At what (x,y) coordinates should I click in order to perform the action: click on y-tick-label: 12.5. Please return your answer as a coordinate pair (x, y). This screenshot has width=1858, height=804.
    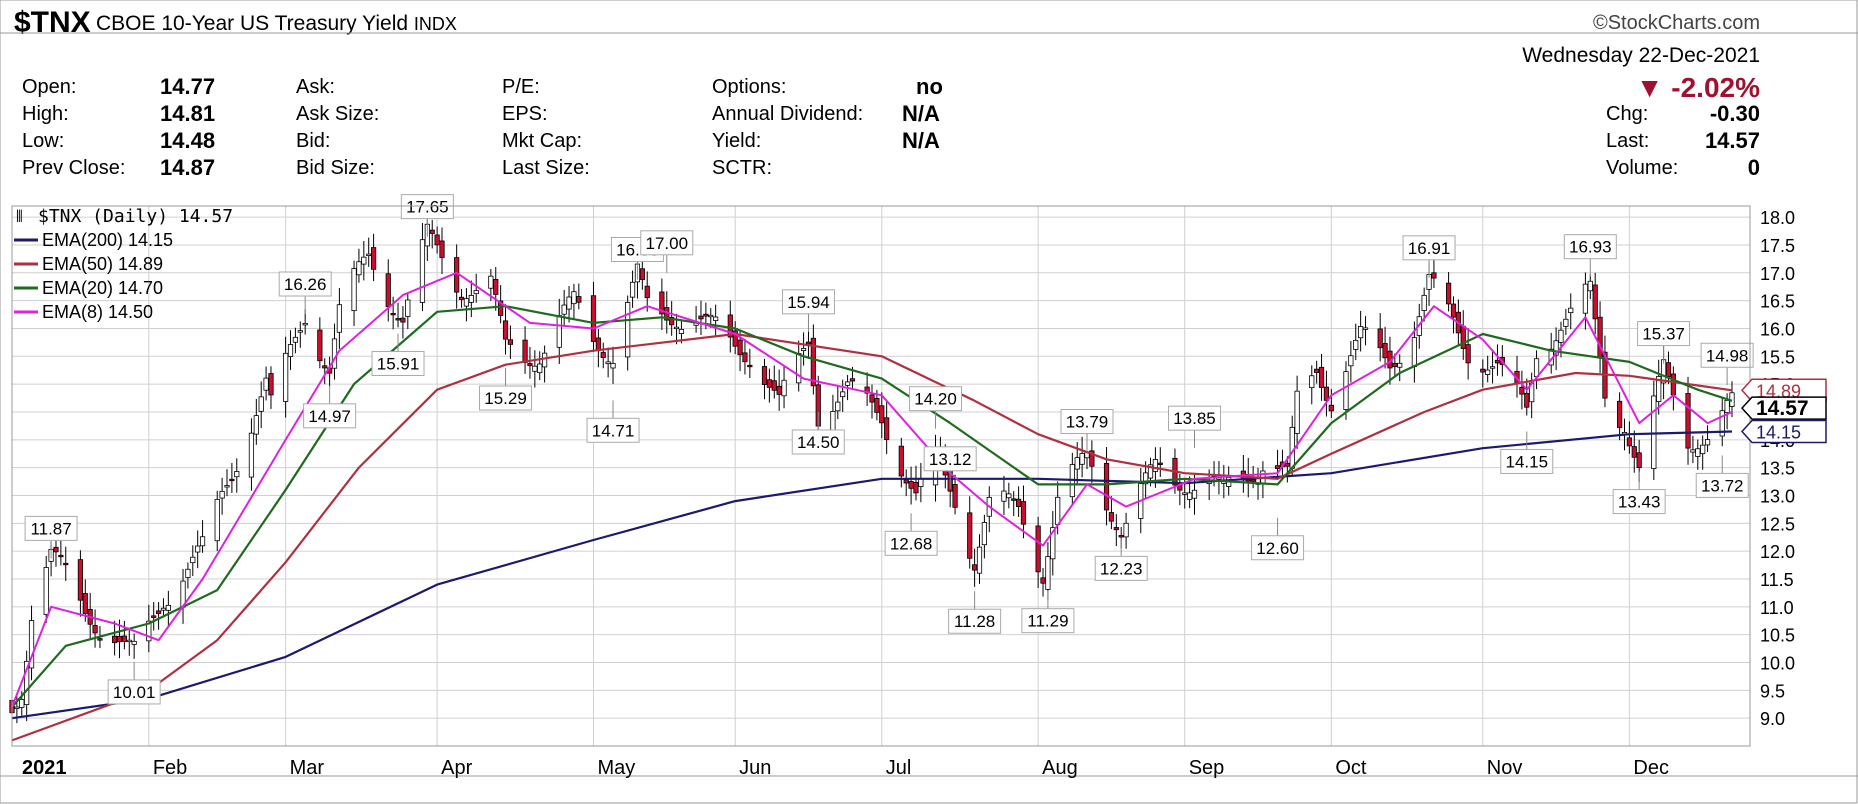
    Looking at the image, I should click on (1777, 524).